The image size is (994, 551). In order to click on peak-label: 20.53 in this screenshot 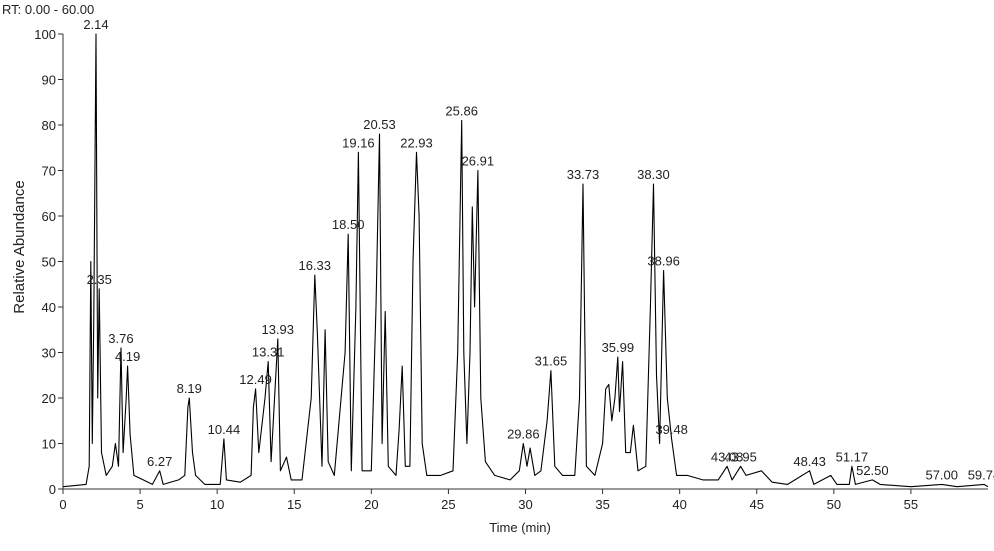, I will do `click(379, 124)`.